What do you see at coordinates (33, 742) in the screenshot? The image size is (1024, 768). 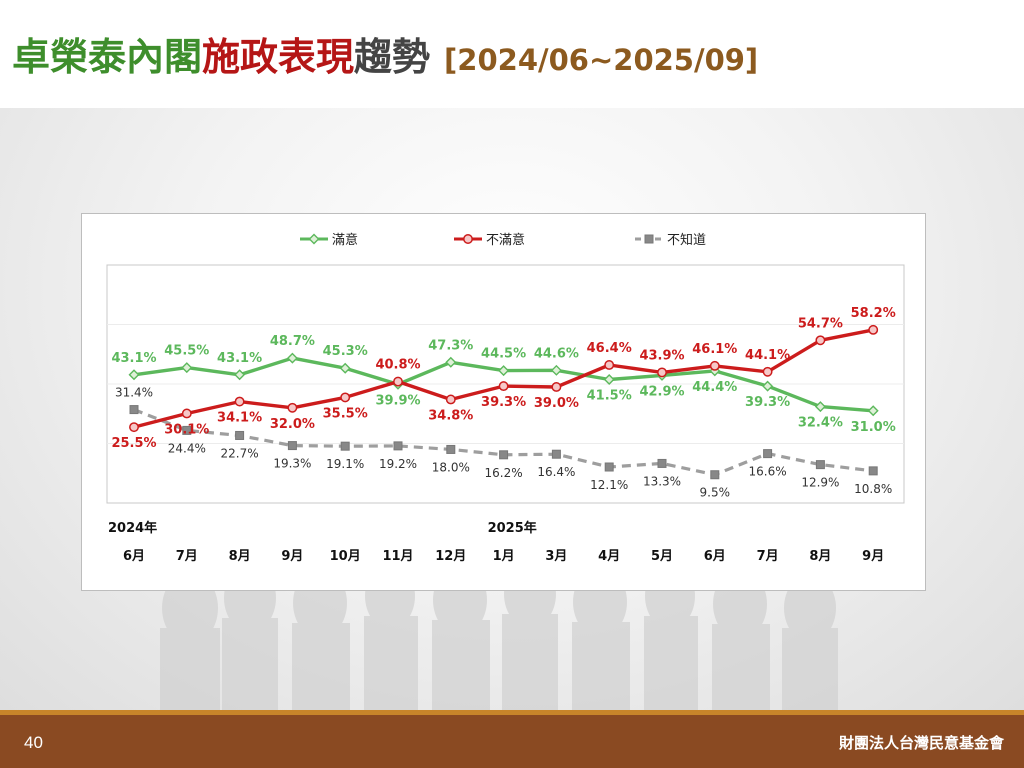 I see `page-number: 40` at bounding box center [33, 742].